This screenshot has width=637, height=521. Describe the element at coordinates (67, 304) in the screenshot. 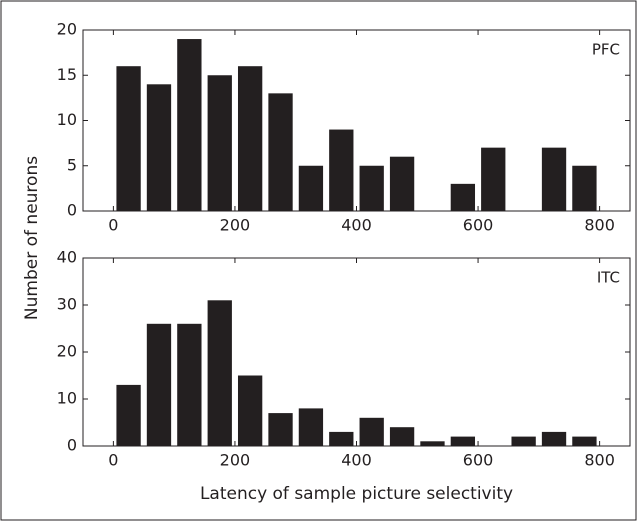

I see `y-tick-label: 30` at that location.